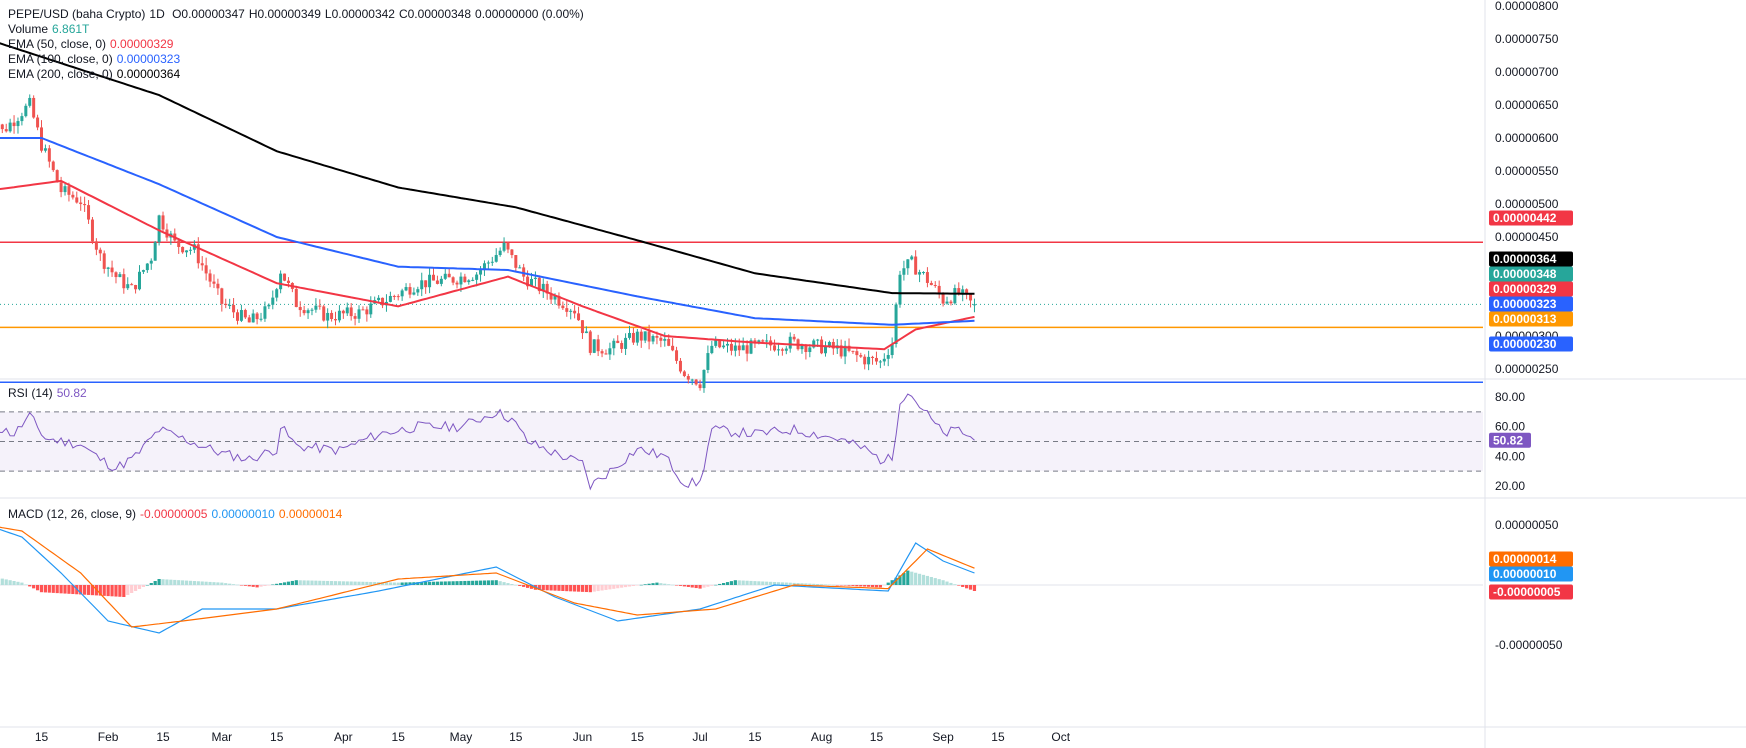 Image resolution: width=1746 pixels, height=748 pixels. I want to click on rsi-line, so click(487, 442).